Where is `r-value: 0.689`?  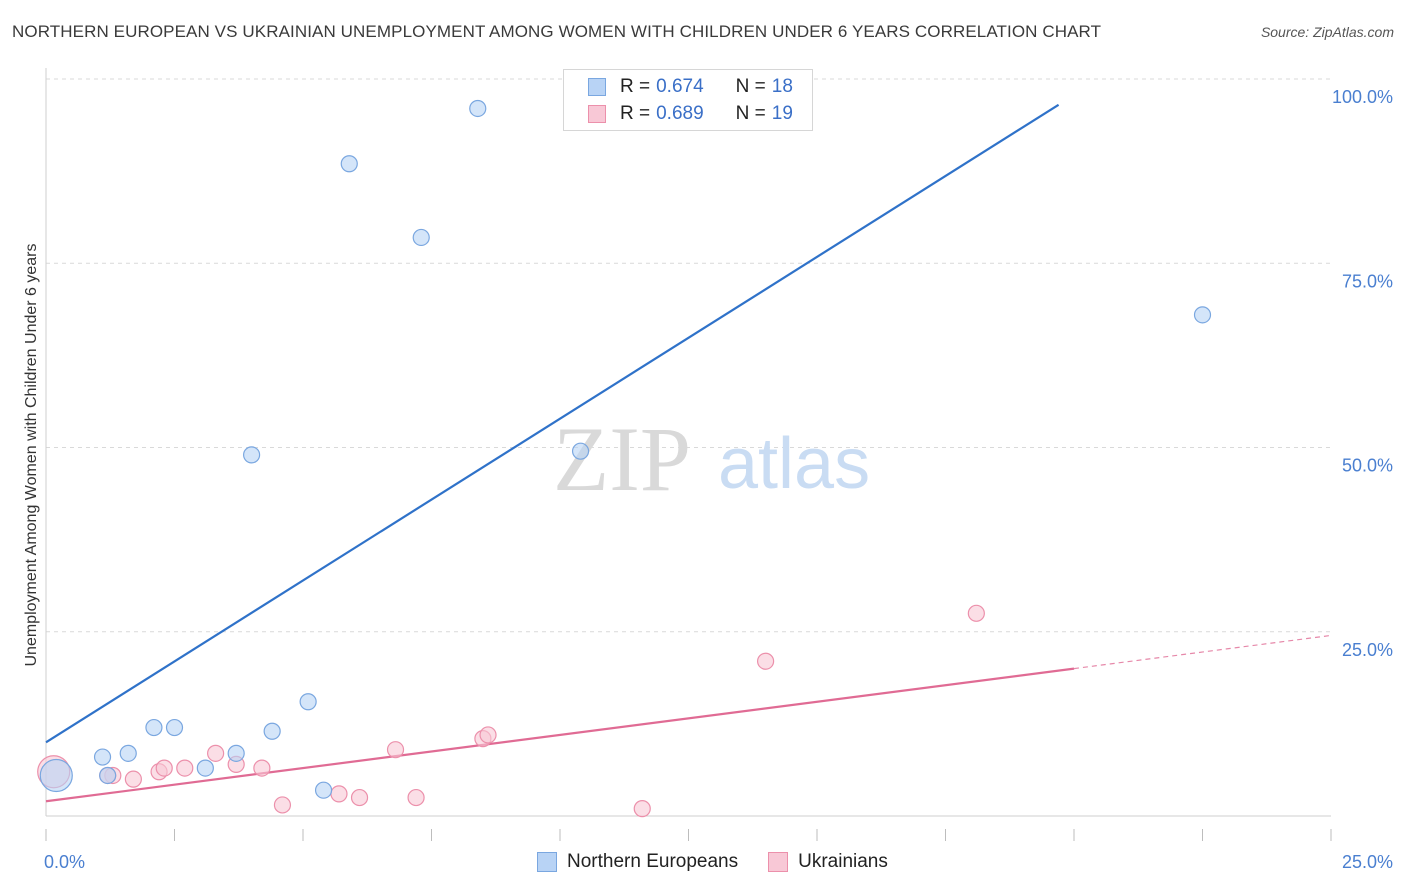 r-value: 0.689 is located at coordinates (680, 113).